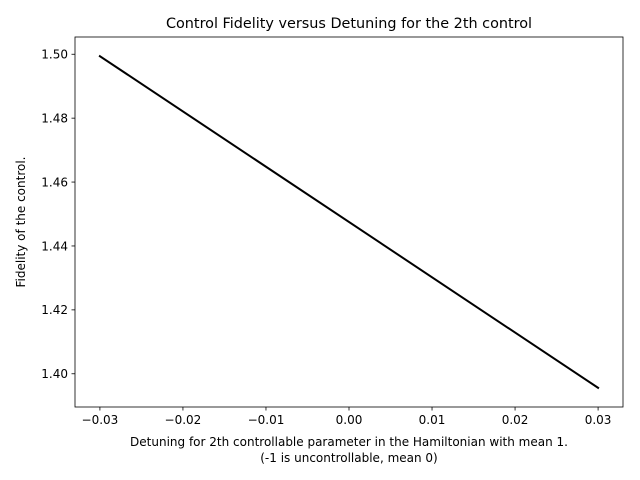 This screenshot has height=480, width=640. Describe the element at coordinates (598, 420) in the screenshot. I see `x-tick-label: 0.03` at that location.